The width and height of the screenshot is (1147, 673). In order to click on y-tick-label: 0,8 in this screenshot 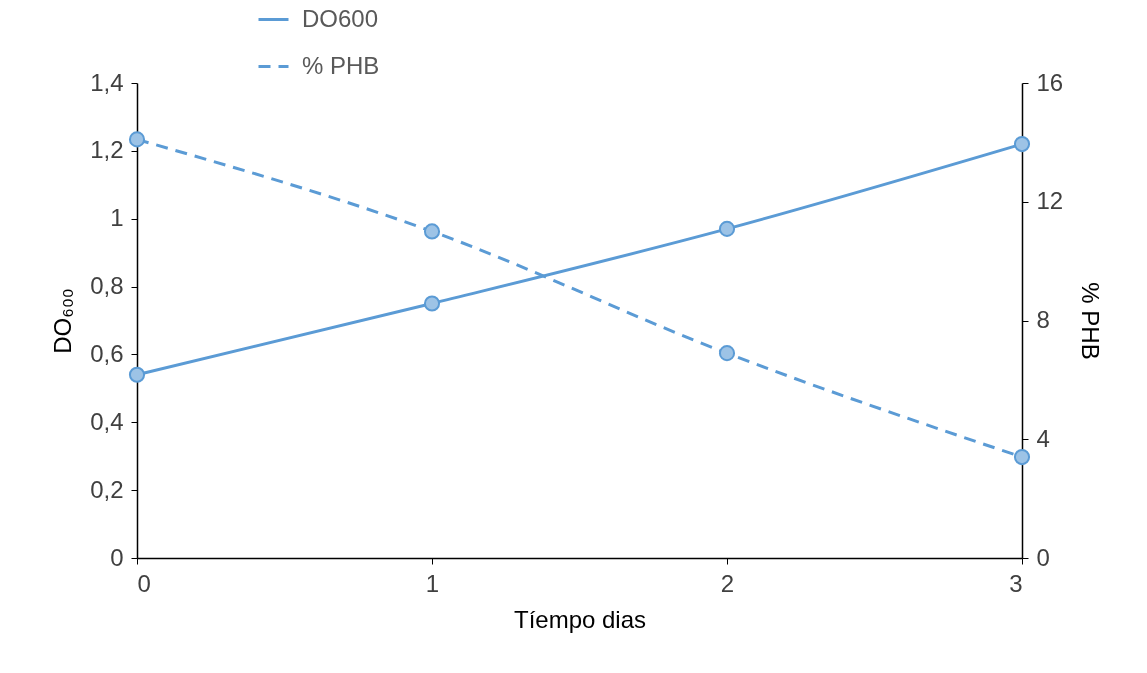, I will do `click(107, 286)`.